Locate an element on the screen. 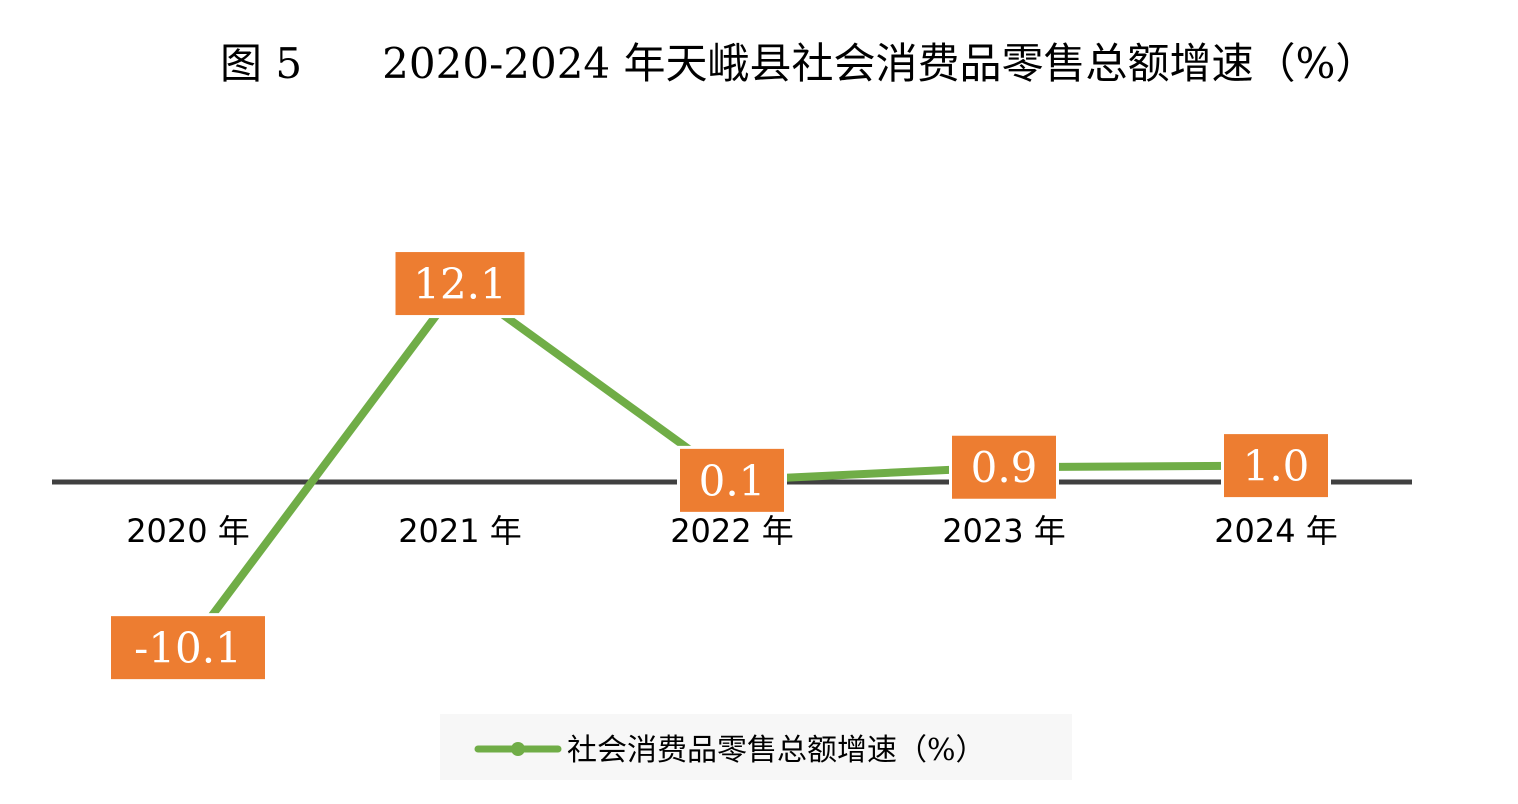 The image size is (1518, 804). x-tick-label: 2022 年 is located at coordinates (732, 531).